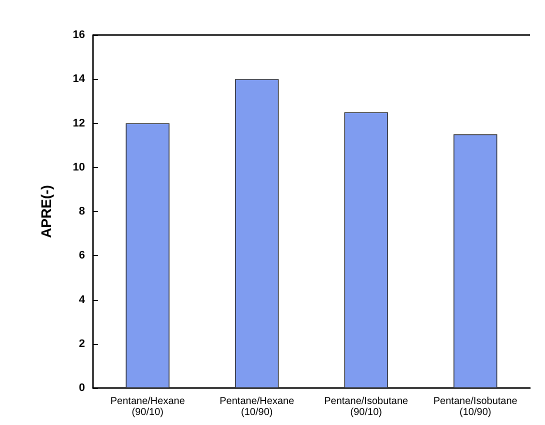  What do you see at coordinates (78, 167) in the screenshot?
I see `y-tick-label: 10` at bounding box center [78, 167].